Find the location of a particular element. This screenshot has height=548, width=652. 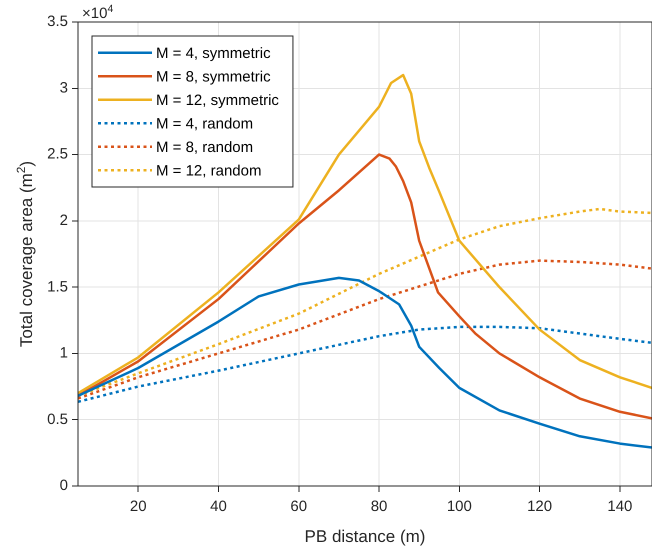

x-tick-label: 60 is located at coordinates (299, 507).